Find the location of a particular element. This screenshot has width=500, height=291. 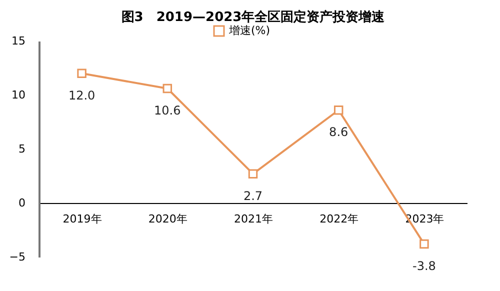

x-tick-label: 2022年 is located at coordinates (339, 219).